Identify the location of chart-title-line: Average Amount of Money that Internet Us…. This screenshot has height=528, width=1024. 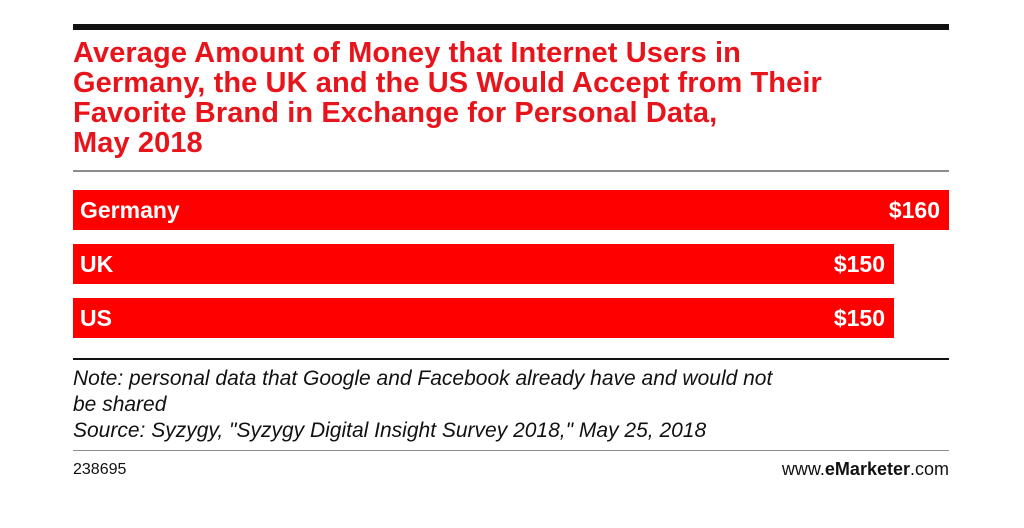
(407, 53).